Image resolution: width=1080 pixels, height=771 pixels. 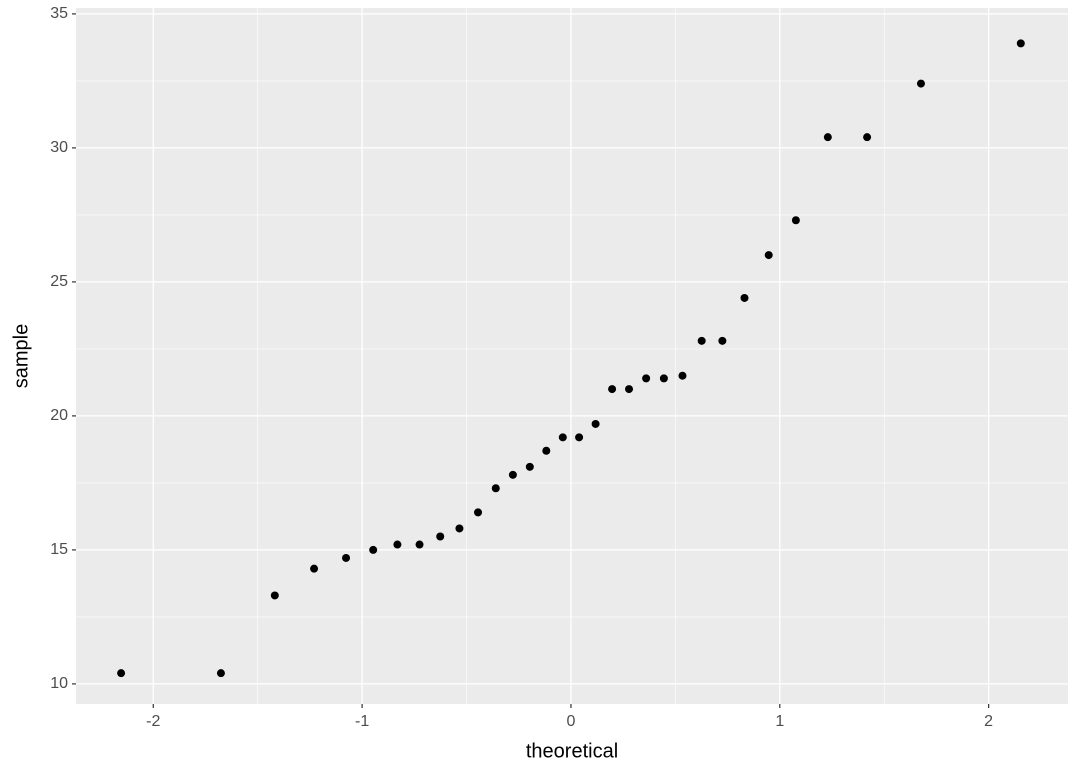 What do you see at coordinates (572, 751) in the screenshot?
I see `x-axis-title: theoretical` at bounding box center [572, 751].